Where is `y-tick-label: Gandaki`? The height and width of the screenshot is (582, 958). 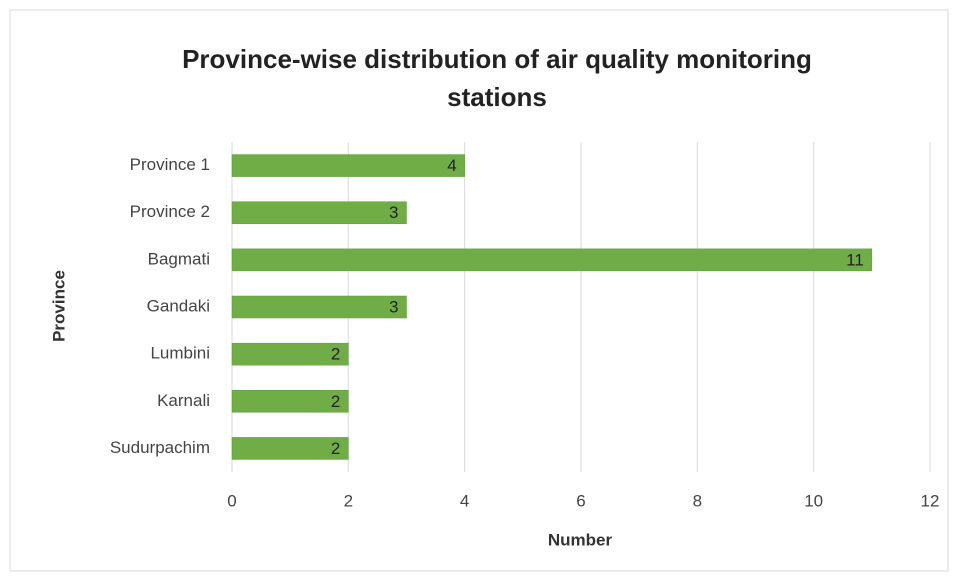 y-tick-label: Gandaki is located at coordinates (178, 305).